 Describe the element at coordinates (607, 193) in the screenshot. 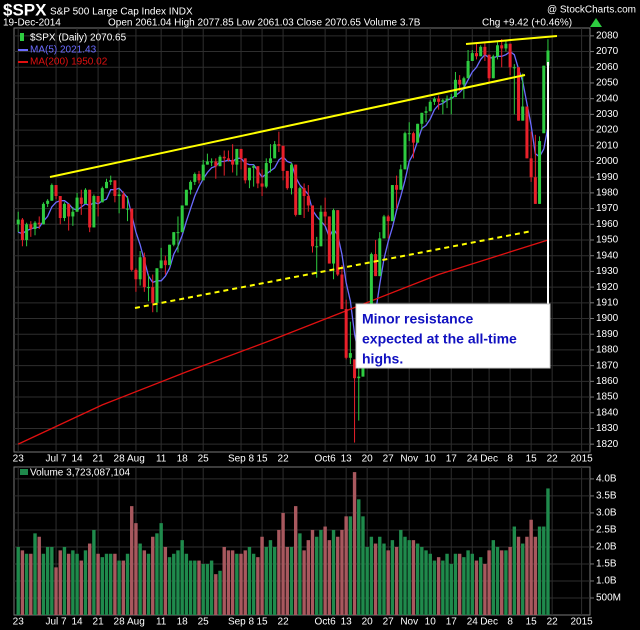

I see `y-tick-label: 1980` at that location.